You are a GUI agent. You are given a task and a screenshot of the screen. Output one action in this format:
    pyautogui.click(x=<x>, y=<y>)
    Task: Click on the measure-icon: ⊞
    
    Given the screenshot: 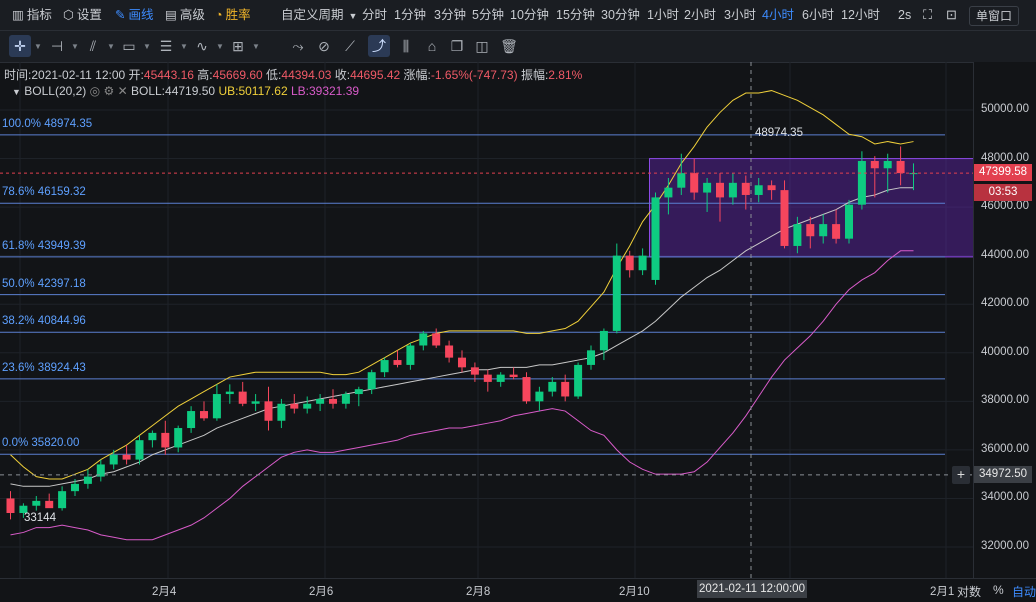 What is the action you would take?
    pyautogui.click(x=238, y=46)
    